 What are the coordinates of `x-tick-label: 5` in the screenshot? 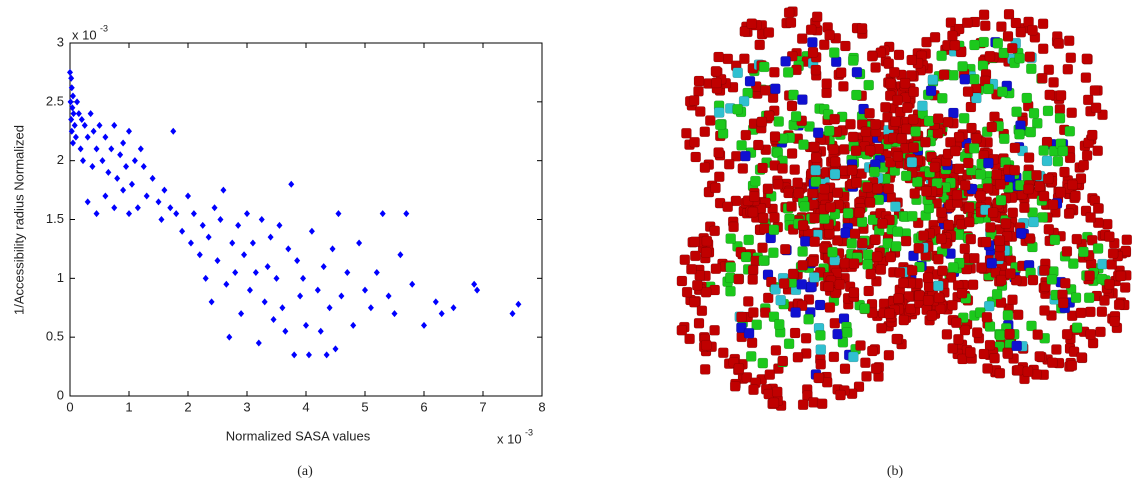 It's located at (364, 406).